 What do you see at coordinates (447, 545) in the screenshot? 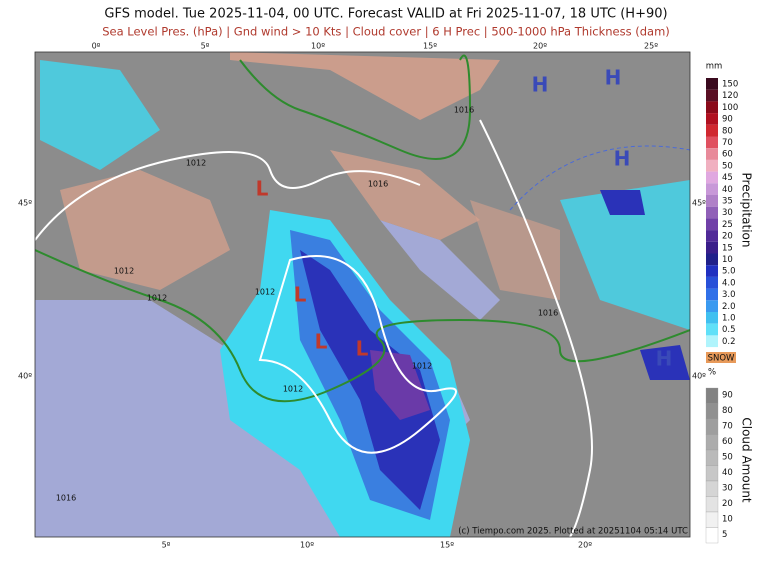
I see `lon-label: 15º` at bounding box center [447, 545].